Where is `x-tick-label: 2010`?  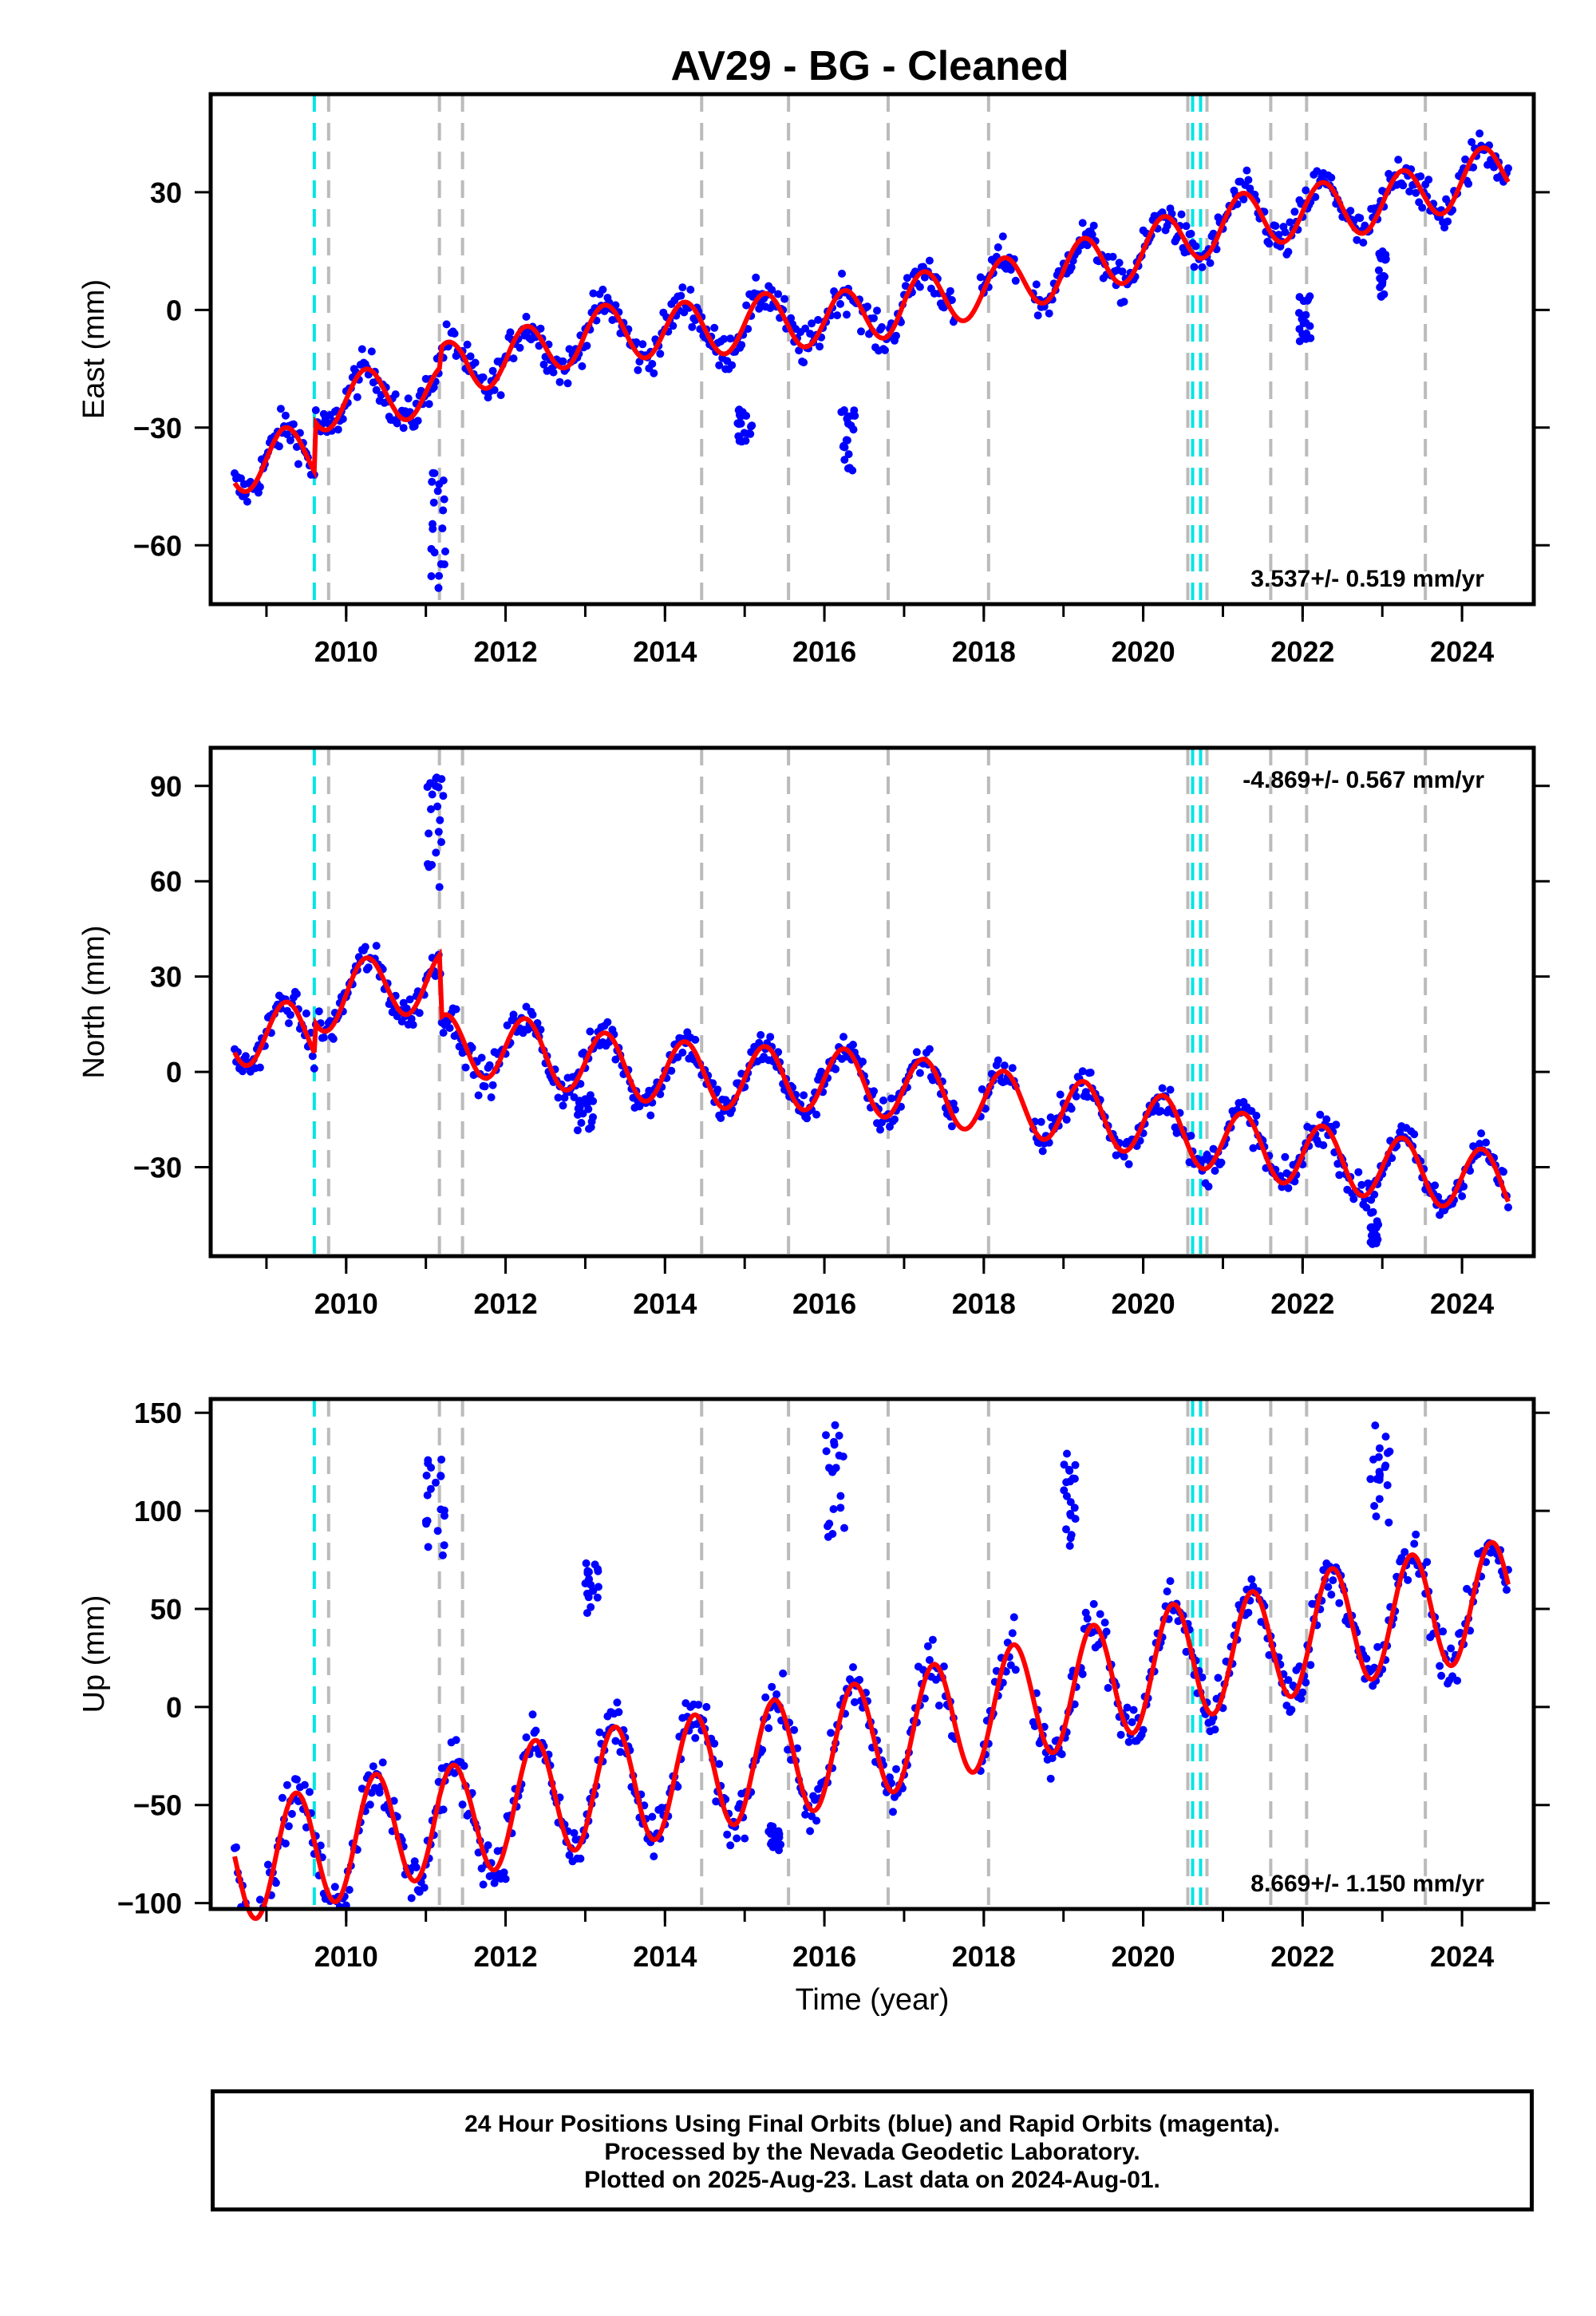
x-tick-label: 2010 is located at coordinates (346, 1957).